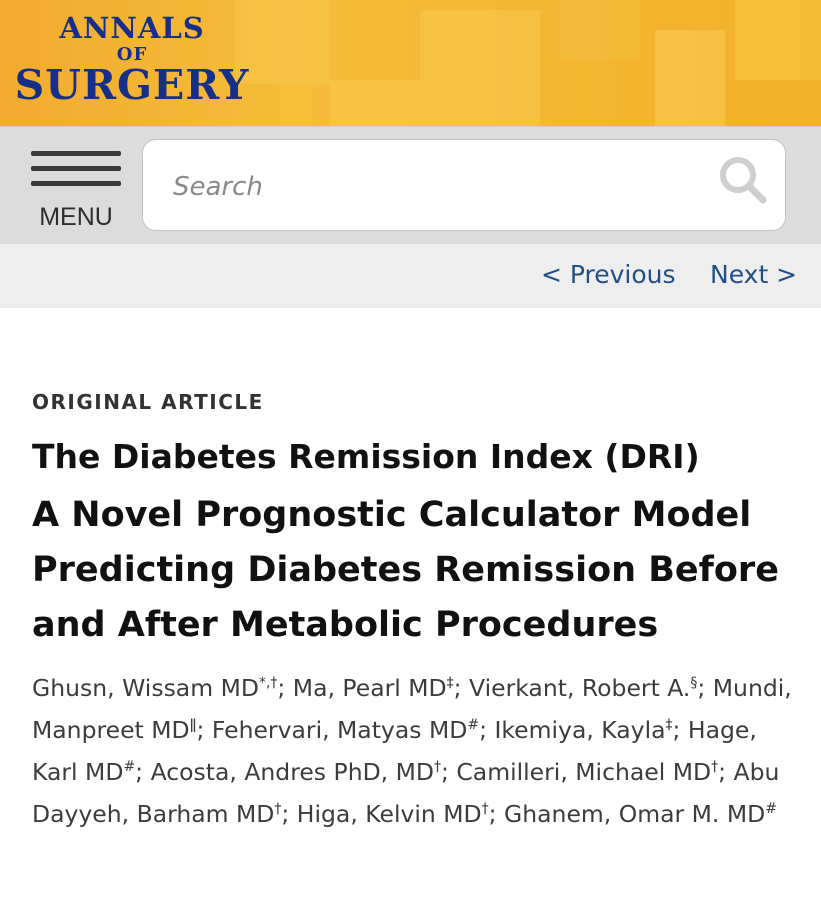 This screenshot has width=821, height=916. What do you see at coordinates (587, 772) in the screenshot?
I see `author: Camilleri, Michael MD†` at bounding box center [587, 772].